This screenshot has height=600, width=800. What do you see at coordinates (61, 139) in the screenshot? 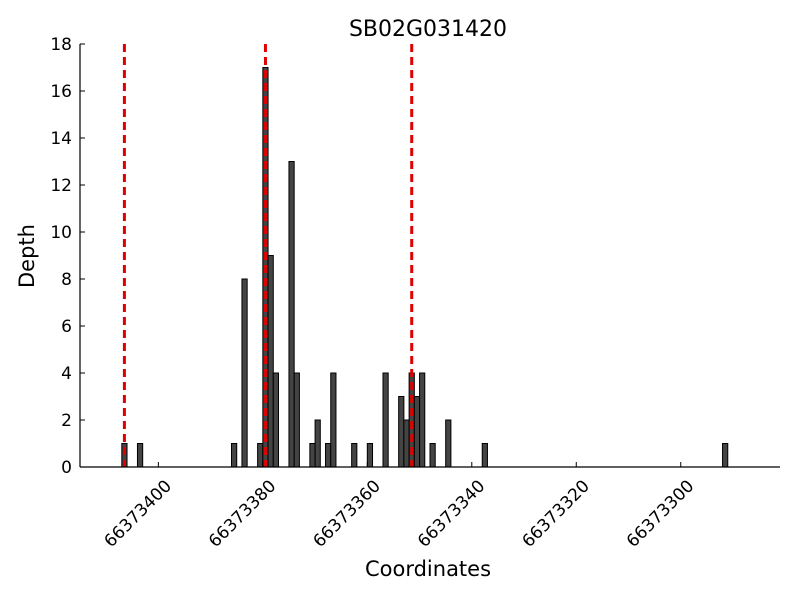
I see `y-tick-label: 14` at bounding box center [61, 139].